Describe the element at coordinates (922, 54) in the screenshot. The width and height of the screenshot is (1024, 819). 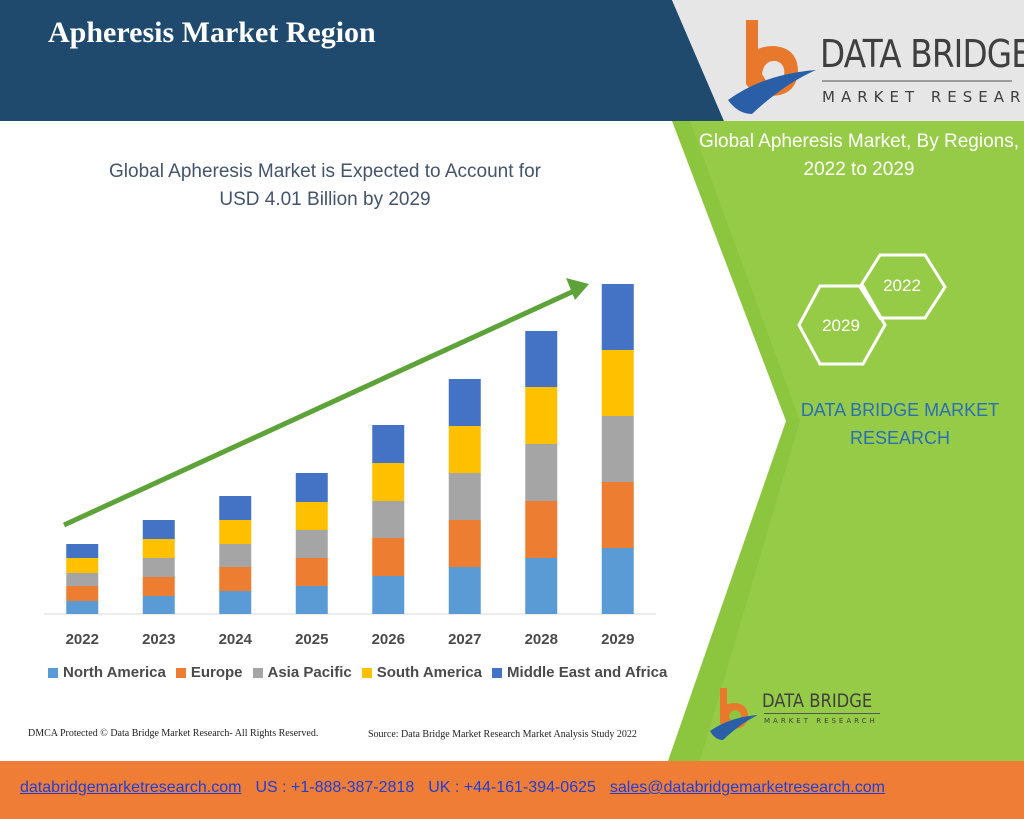
I see `brand-name: DATA BRIDGE` at that location.